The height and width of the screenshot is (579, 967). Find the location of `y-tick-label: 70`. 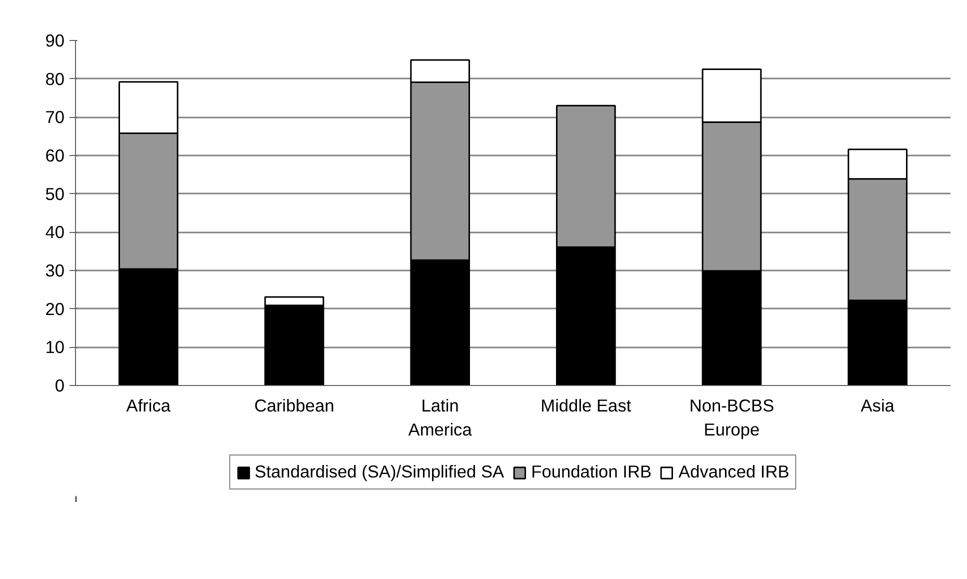

y-tick-label: 70 is located at coordinates (55, 117).